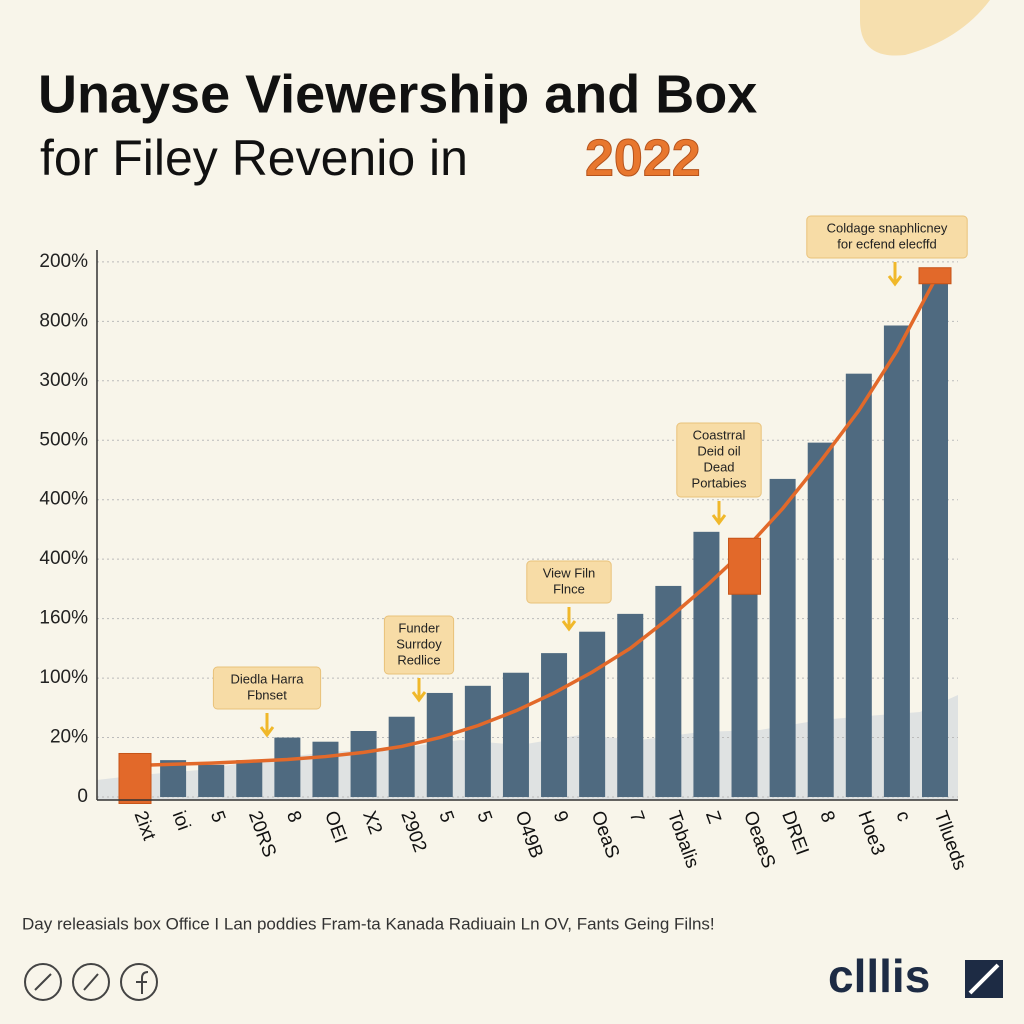 The image size is (1024, 1024). Describe the element at coordinates (63, 677) in the screenshot. I see `y-tick-label: 100%` at that location.